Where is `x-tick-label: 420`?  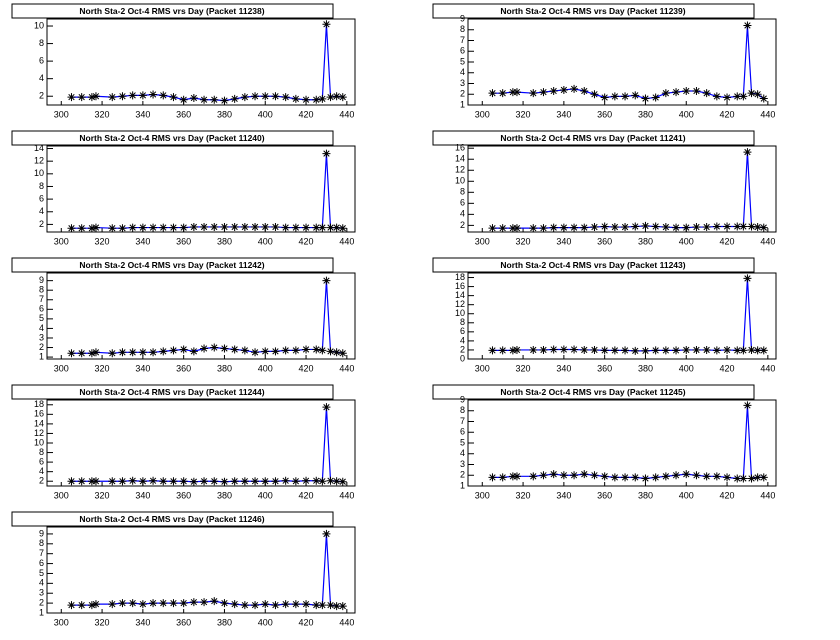
x-tick-label: 420 is located at coordinates (727, 241).